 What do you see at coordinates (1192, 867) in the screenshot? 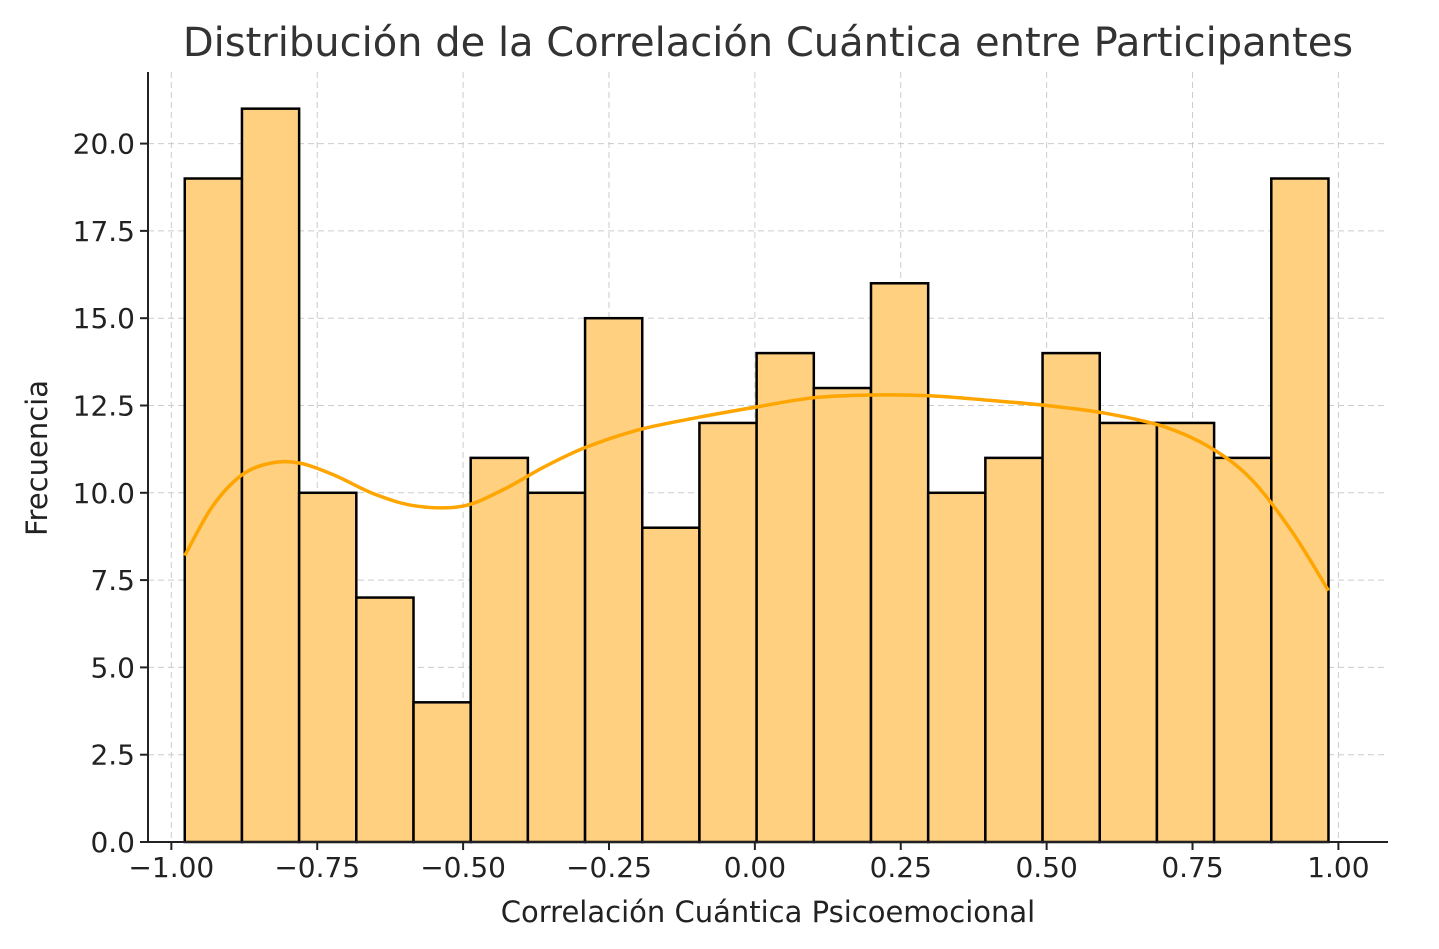
I see `x-tick-label: 0.75` at bounding box center [1192, 867].